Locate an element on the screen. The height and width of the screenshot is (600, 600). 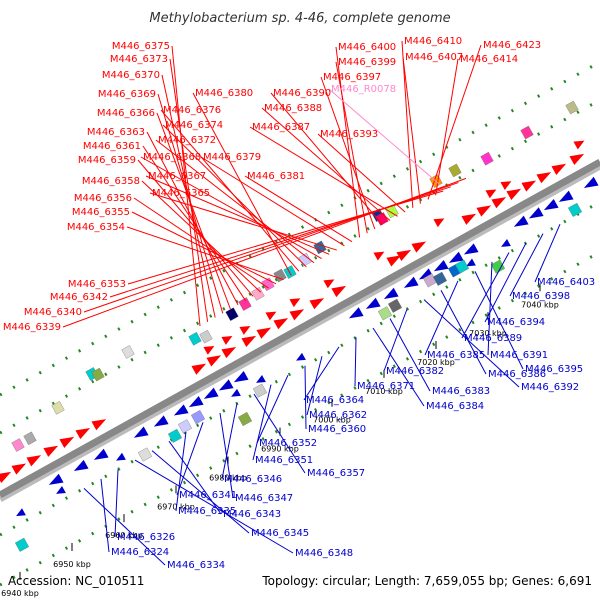
kbp-tick-label: 6940 kbp is located at coordinates (20, 593).